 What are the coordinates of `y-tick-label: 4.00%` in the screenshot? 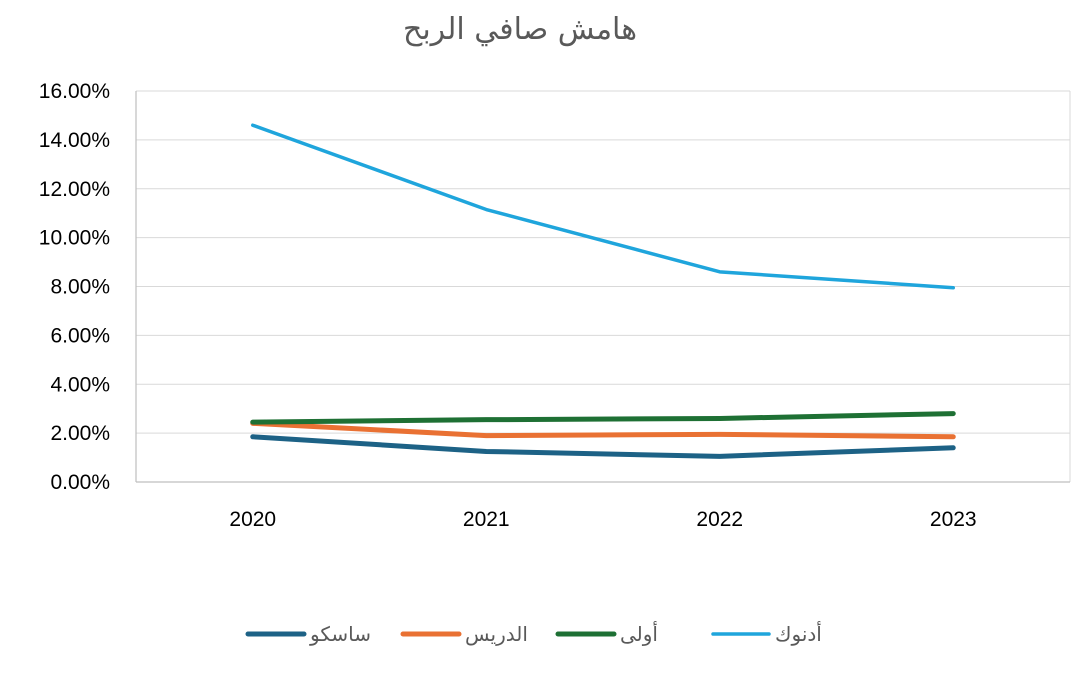 It's located at (80, 384).